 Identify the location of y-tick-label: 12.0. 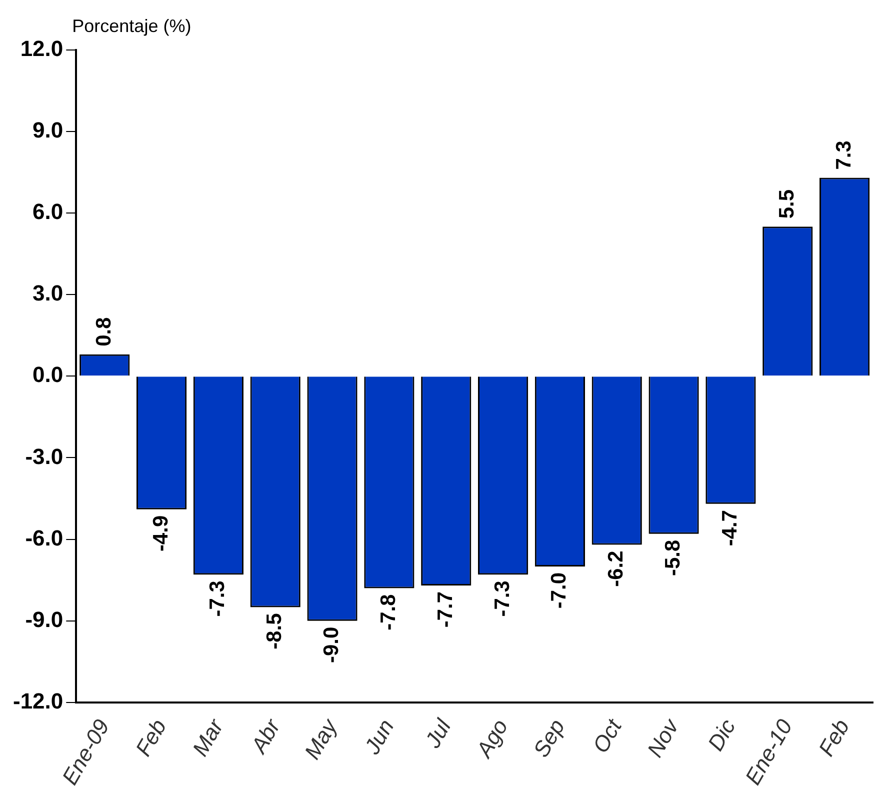
(42, 49).